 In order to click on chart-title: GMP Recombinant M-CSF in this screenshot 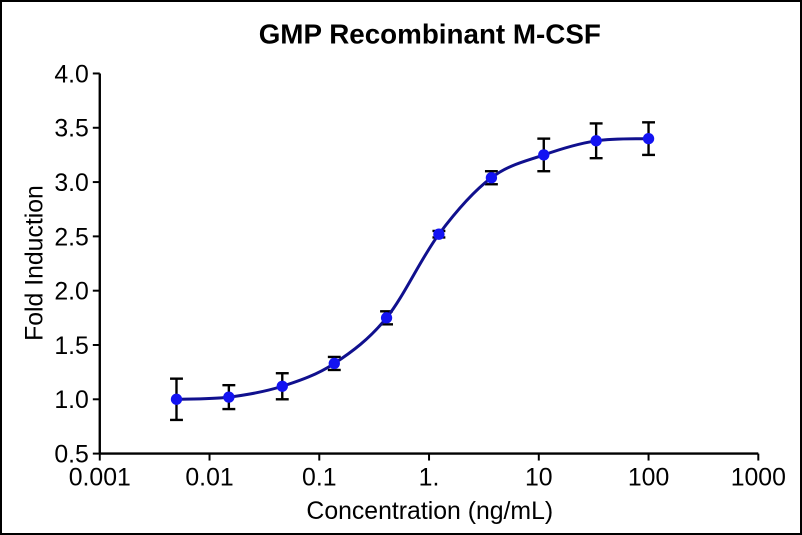, I will do `click(430, 34)`.